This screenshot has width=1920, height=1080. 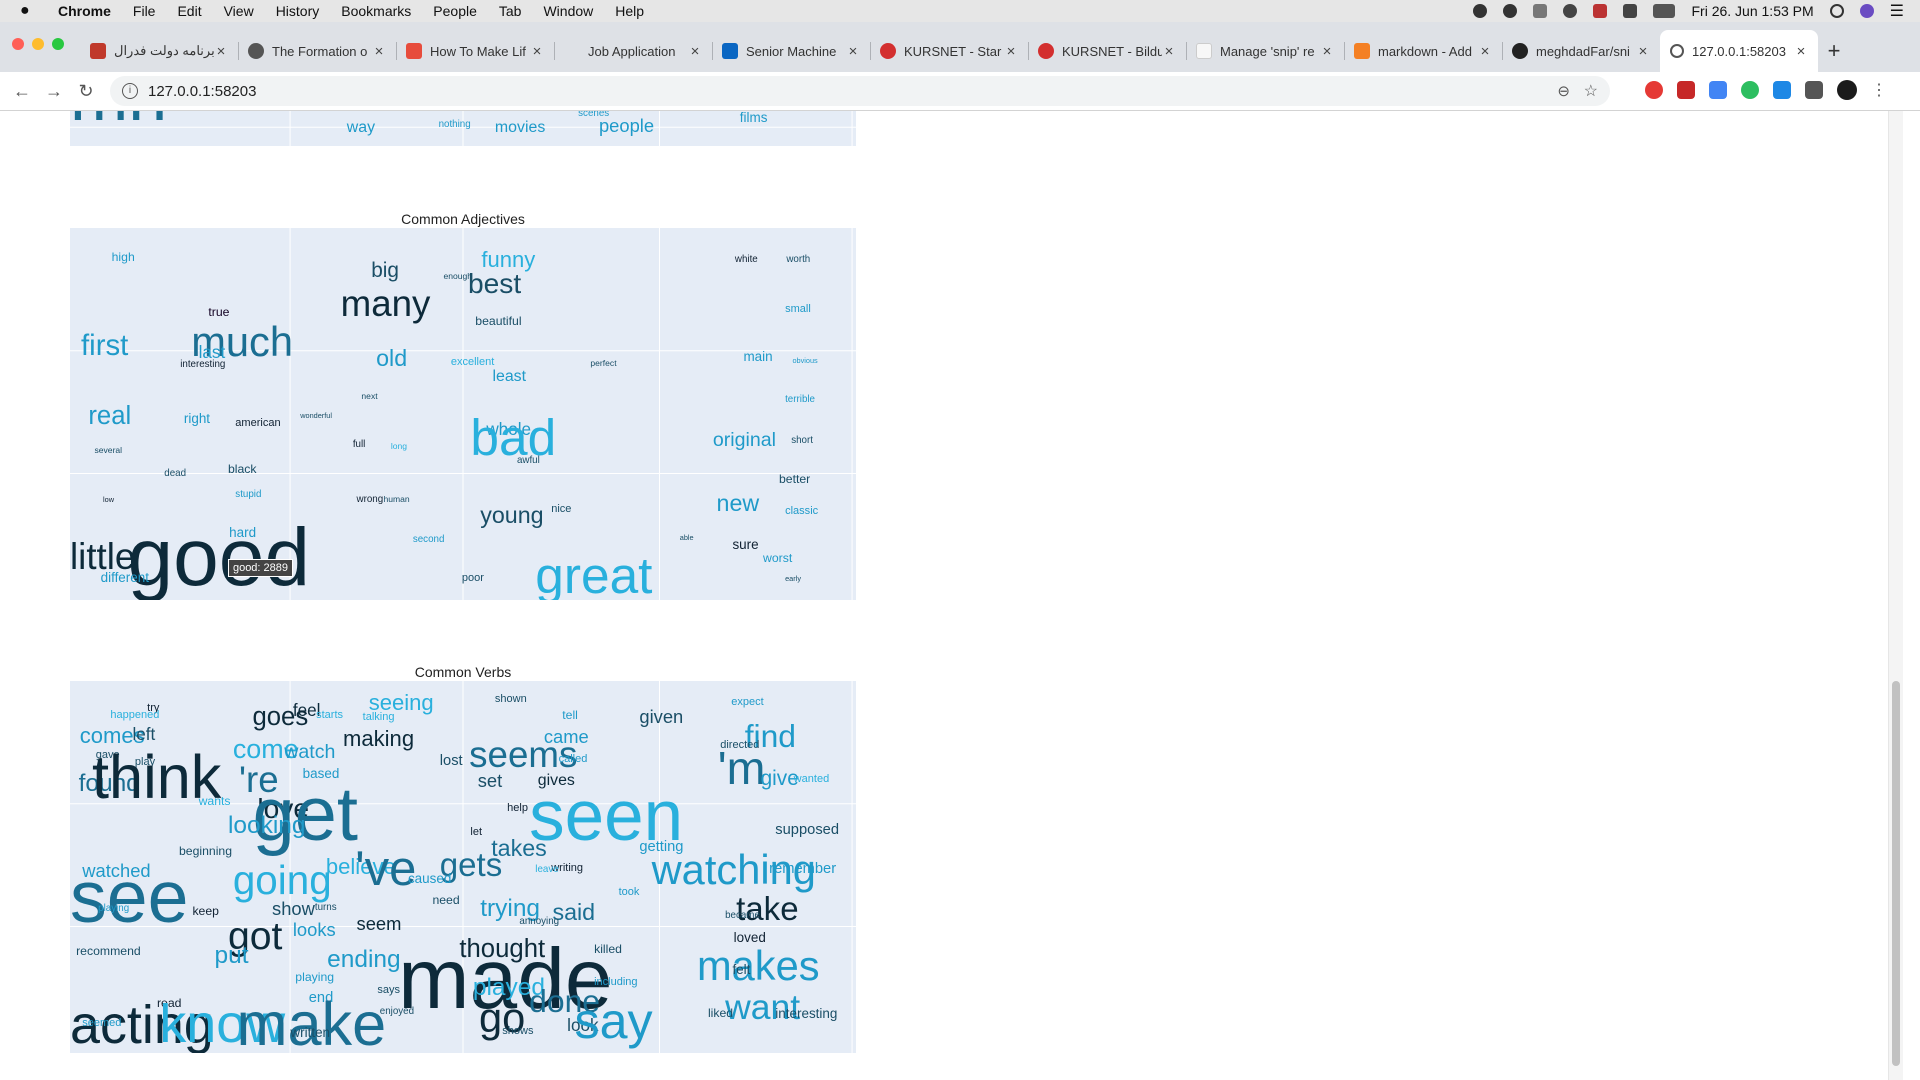 What do you see at coordinates (749, 937) in the screenshot?
I see `word-loved: loved` at bounding box center [749, 937].